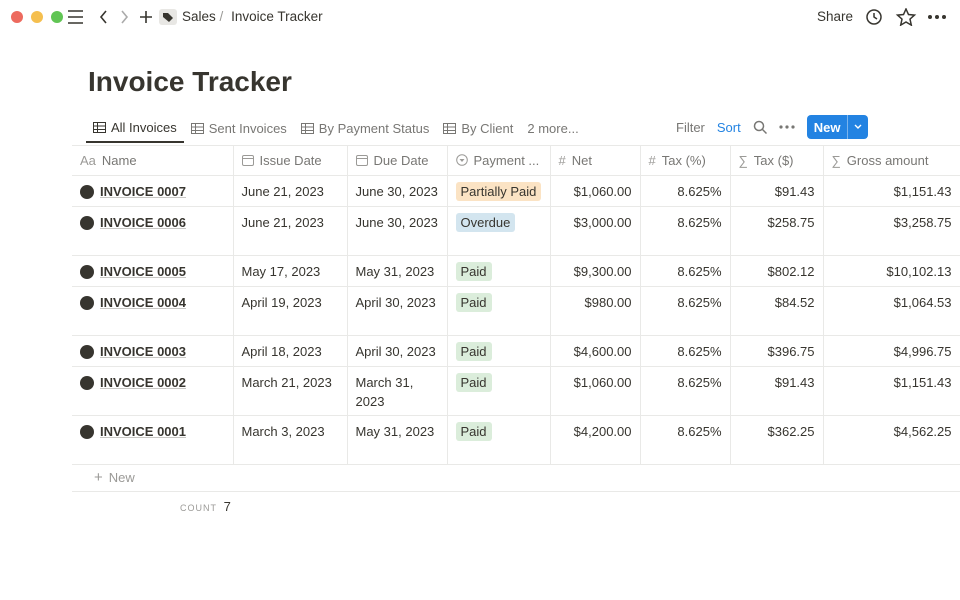  What do you see at coordinates (75, 17) in the screenshot?
I see `menu-icon` at bounding box center [75, 17].